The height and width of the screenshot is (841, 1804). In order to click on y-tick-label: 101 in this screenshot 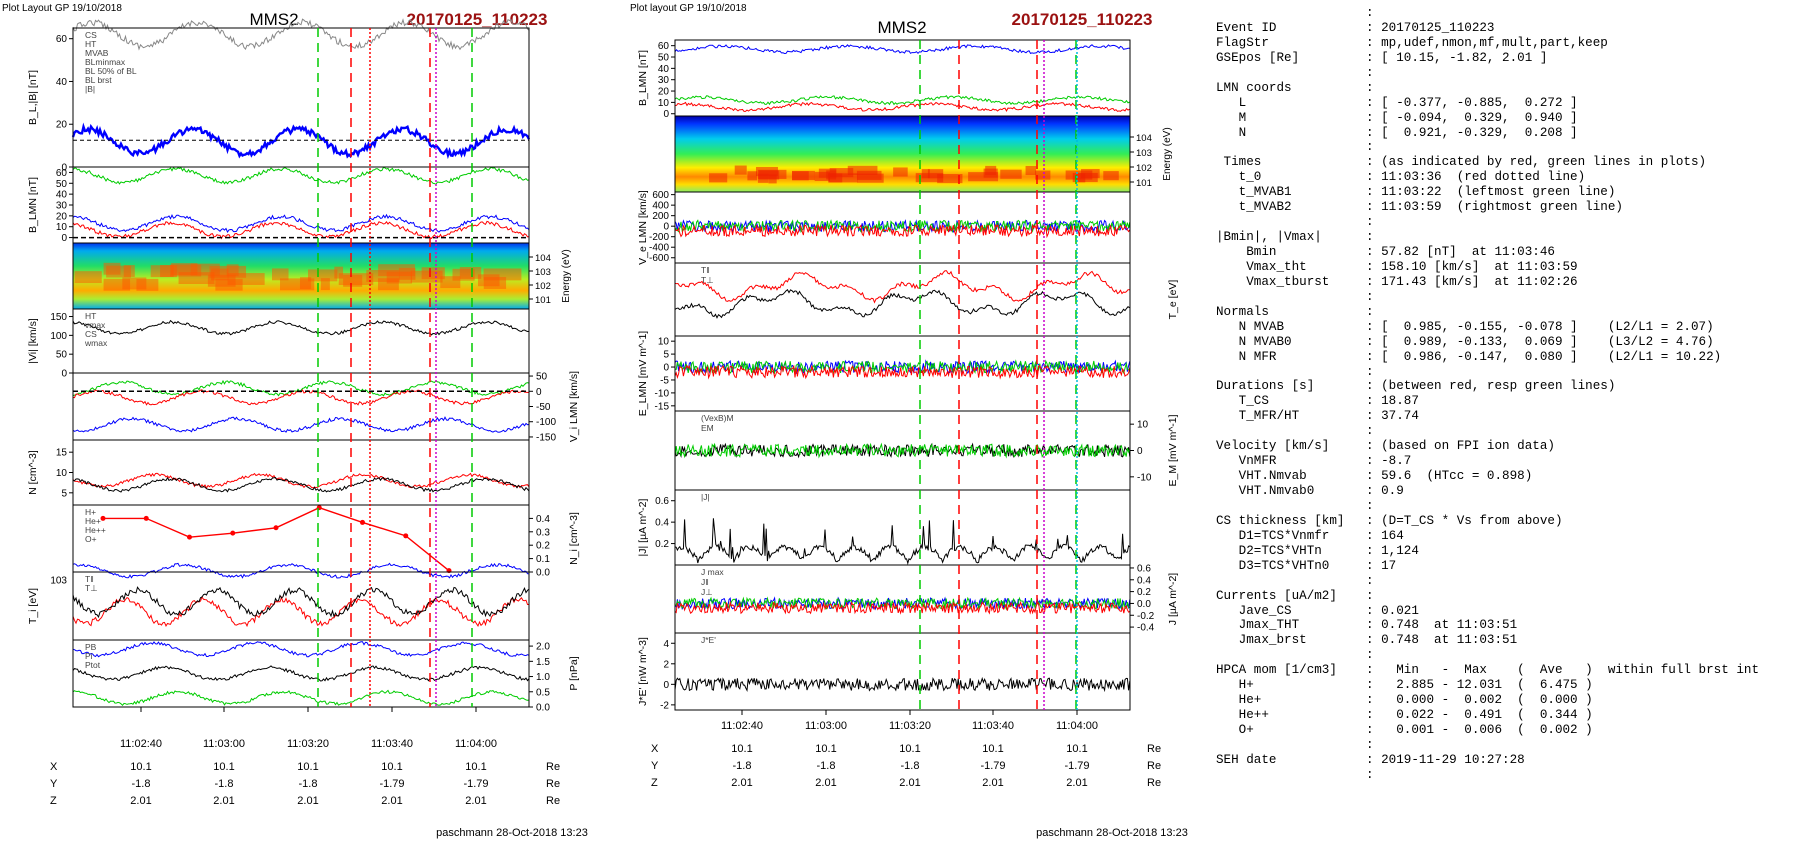, I will do `click(1144, 183)`.